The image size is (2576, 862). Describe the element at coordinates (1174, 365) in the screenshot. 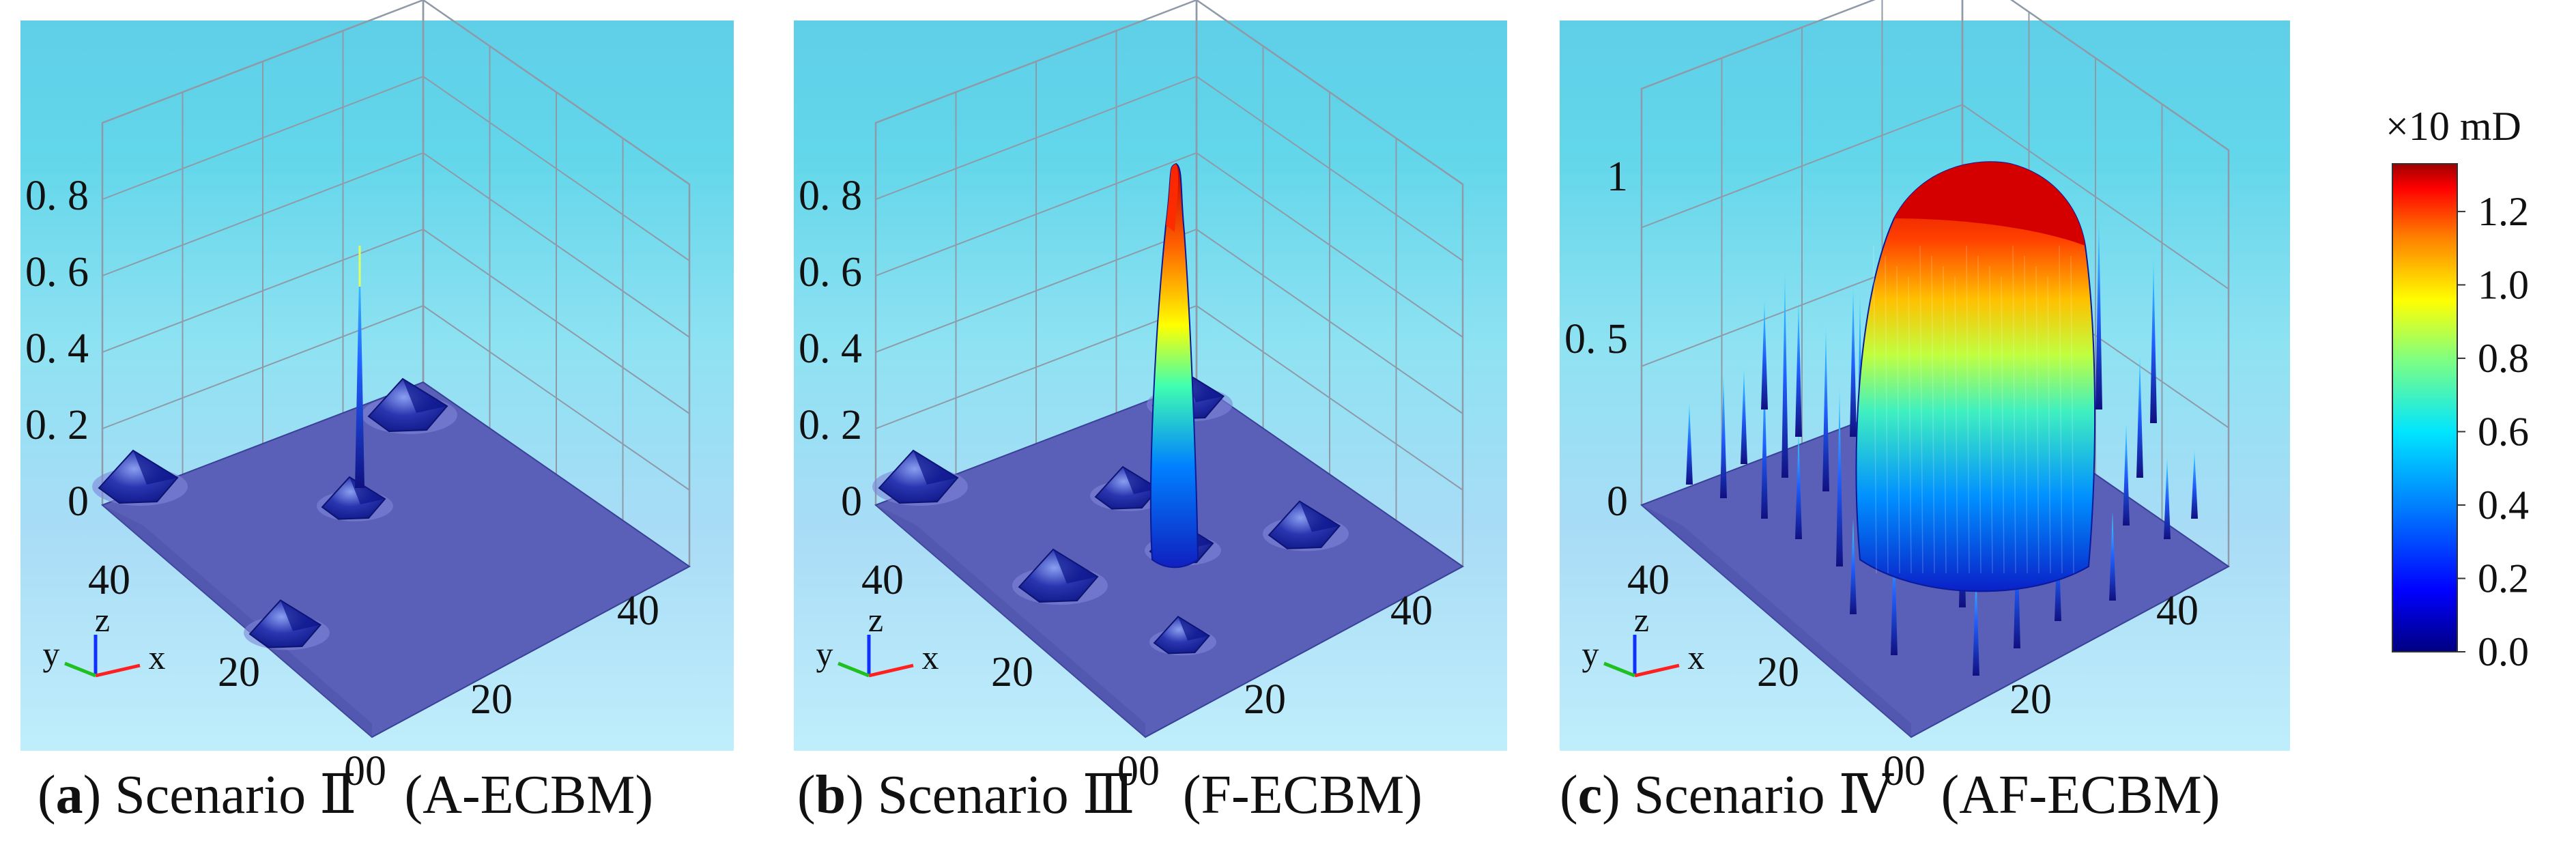

I see `permeability-peak` at that location.